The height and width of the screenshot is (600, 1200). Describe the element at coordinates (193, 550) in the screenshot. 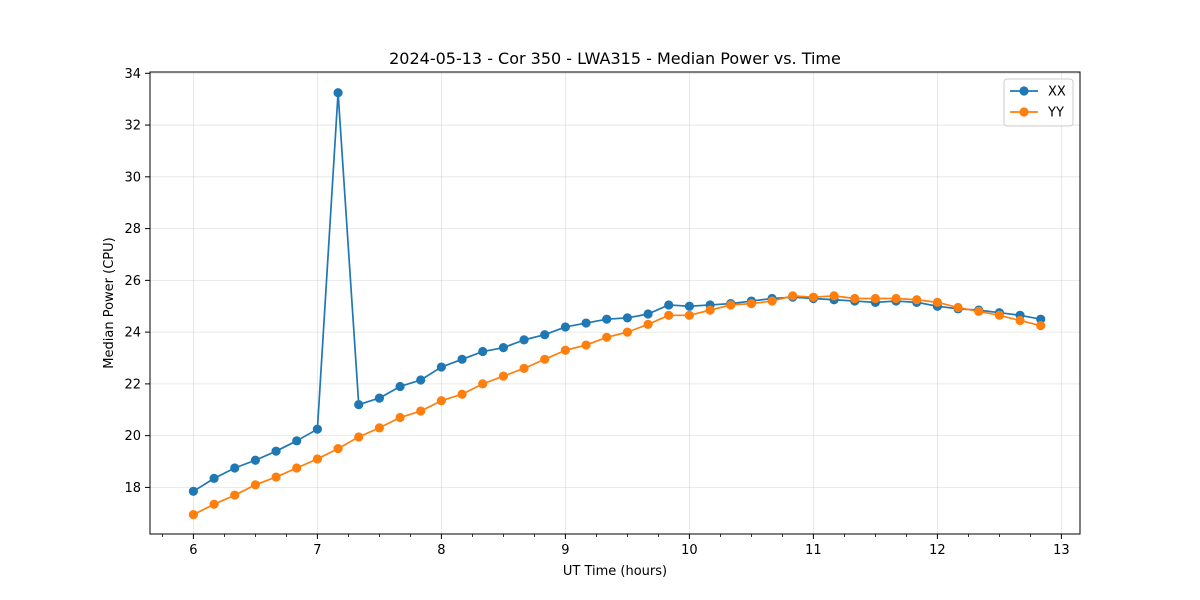

I see `x-tick-label: 6` at that location.